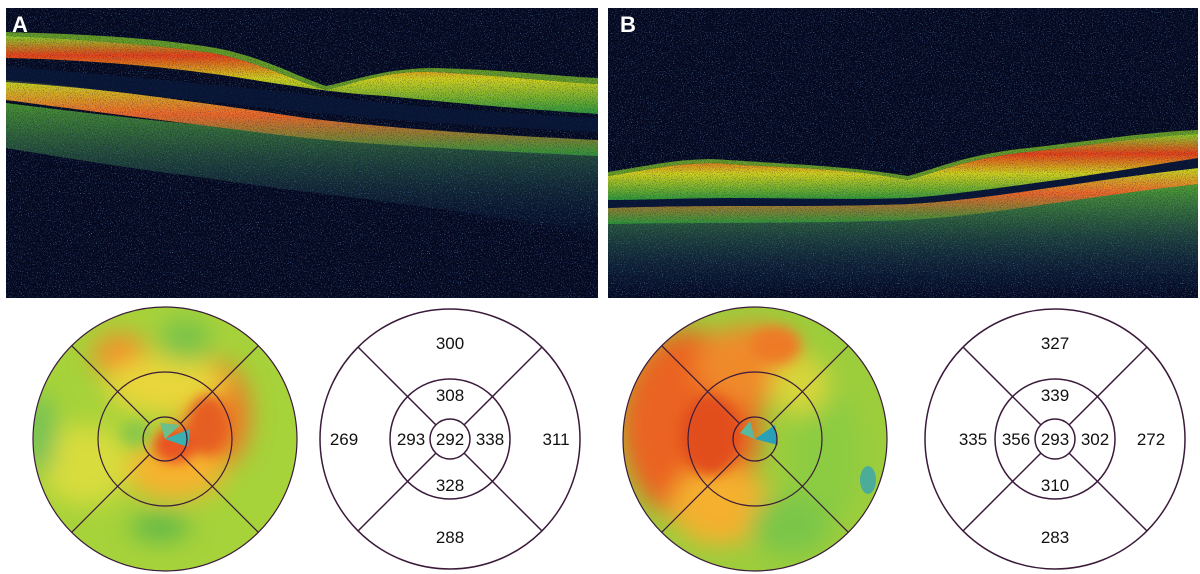  Describe the element at coordinates (973, 439) in the screenshot. I see `etdrs-temporal-outer-b: 335` at that location.